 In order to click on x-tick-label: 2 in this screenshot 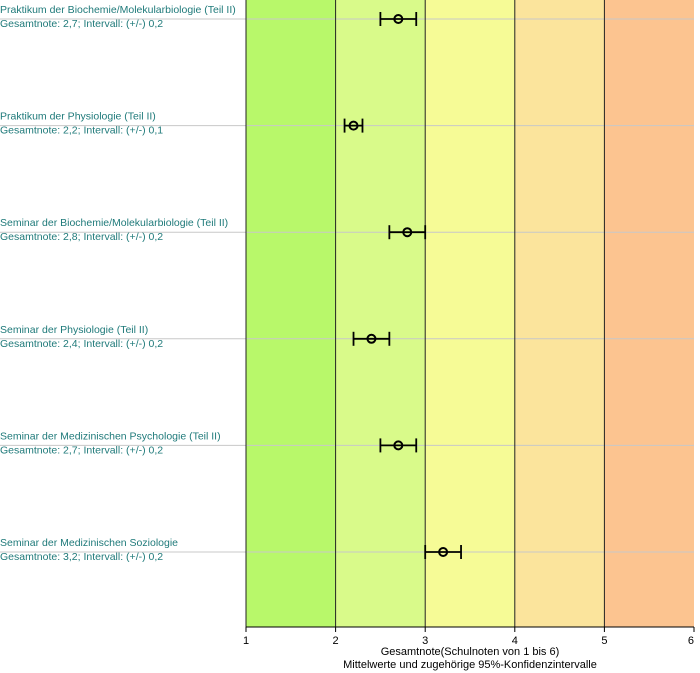, I will do `click(336, 641)`.